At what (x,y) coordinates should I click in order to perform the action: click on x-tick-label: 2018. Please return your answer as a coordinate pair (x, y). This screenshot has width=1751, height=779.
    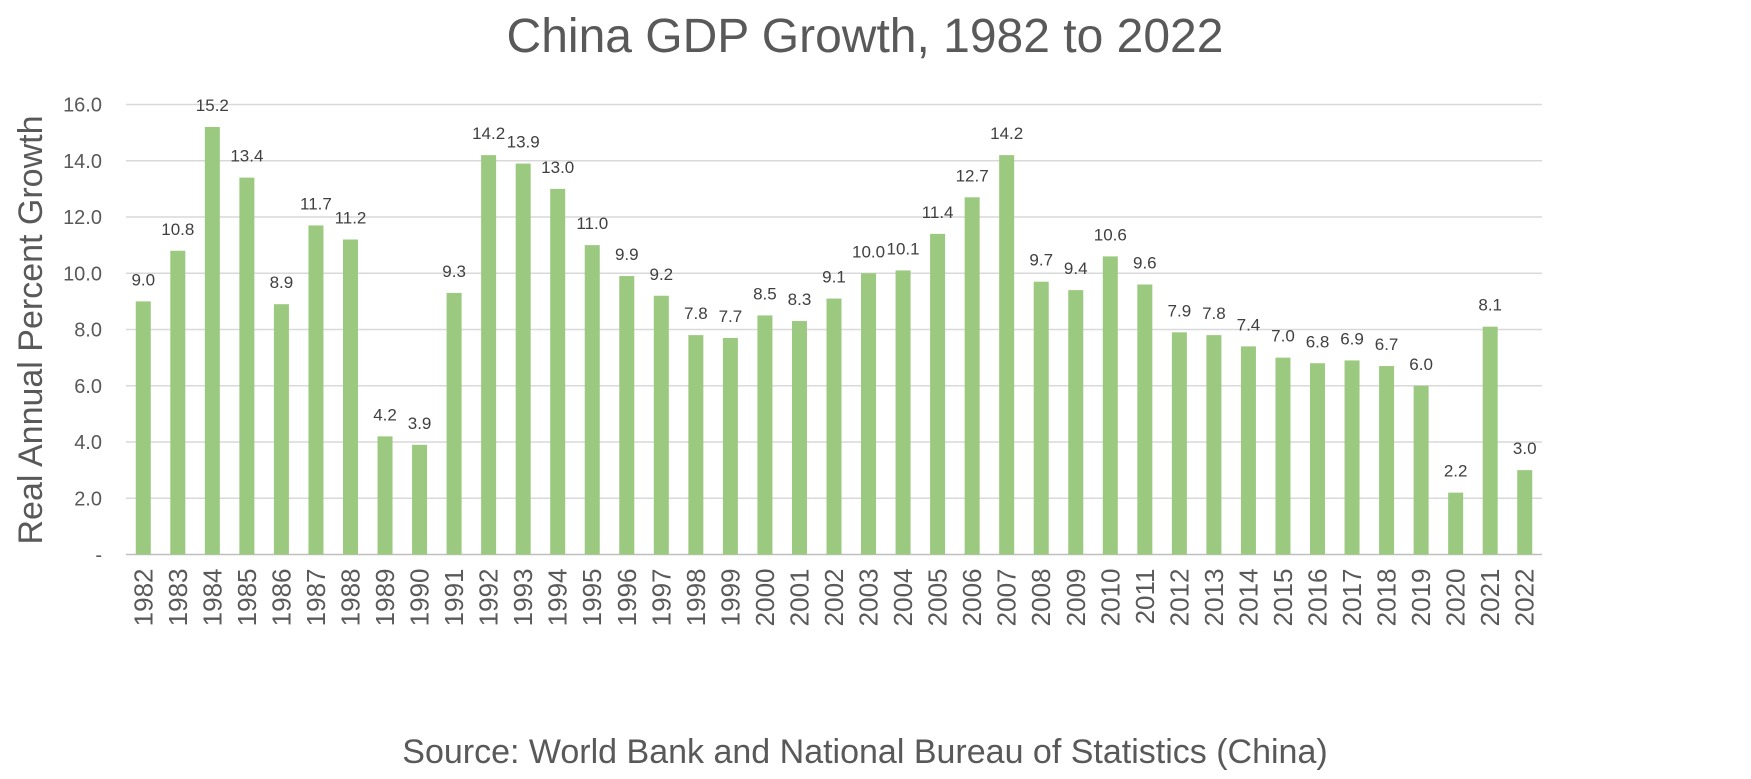
    Looking at the image, I should click on (1387, 598).